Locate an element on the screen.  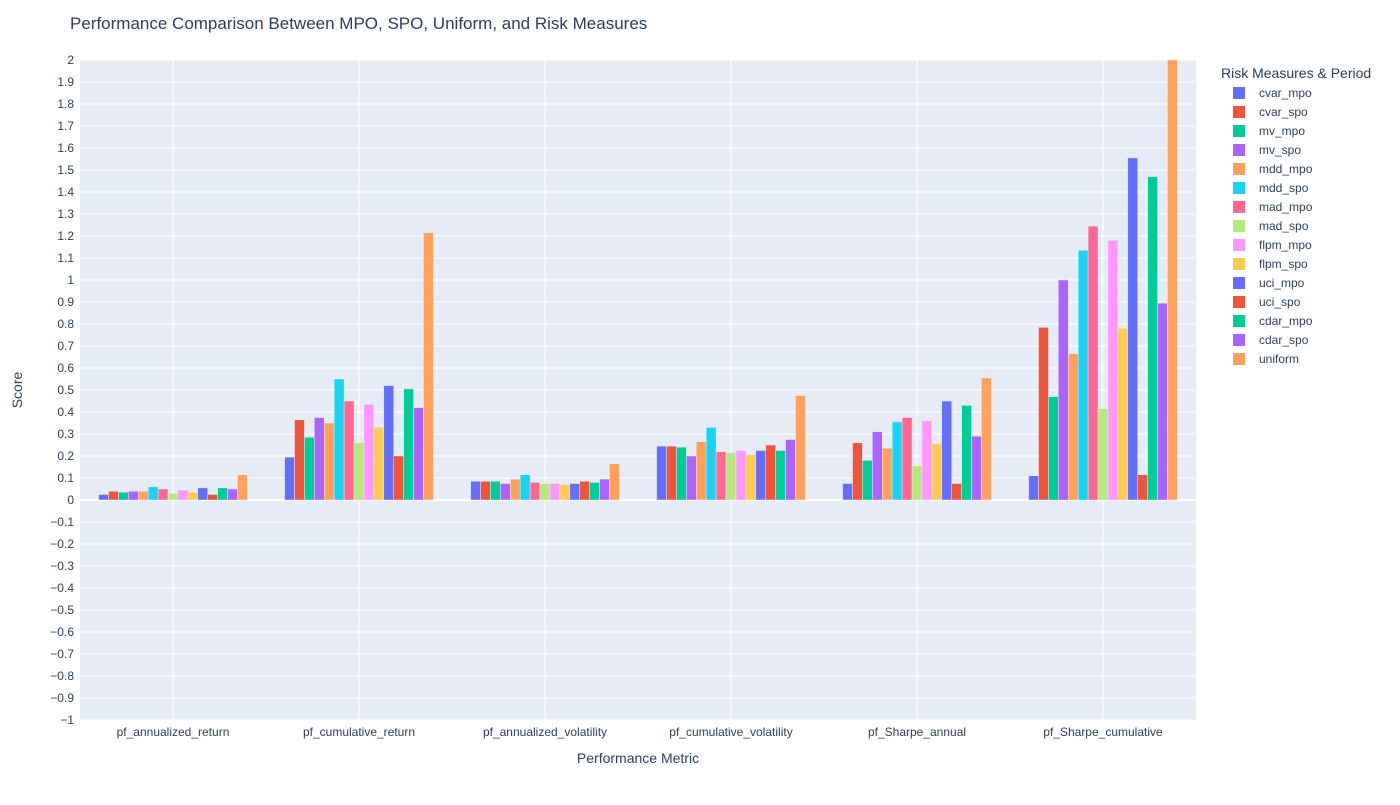
y-tick-label: −0.7 is located at coordinates (62, 654).